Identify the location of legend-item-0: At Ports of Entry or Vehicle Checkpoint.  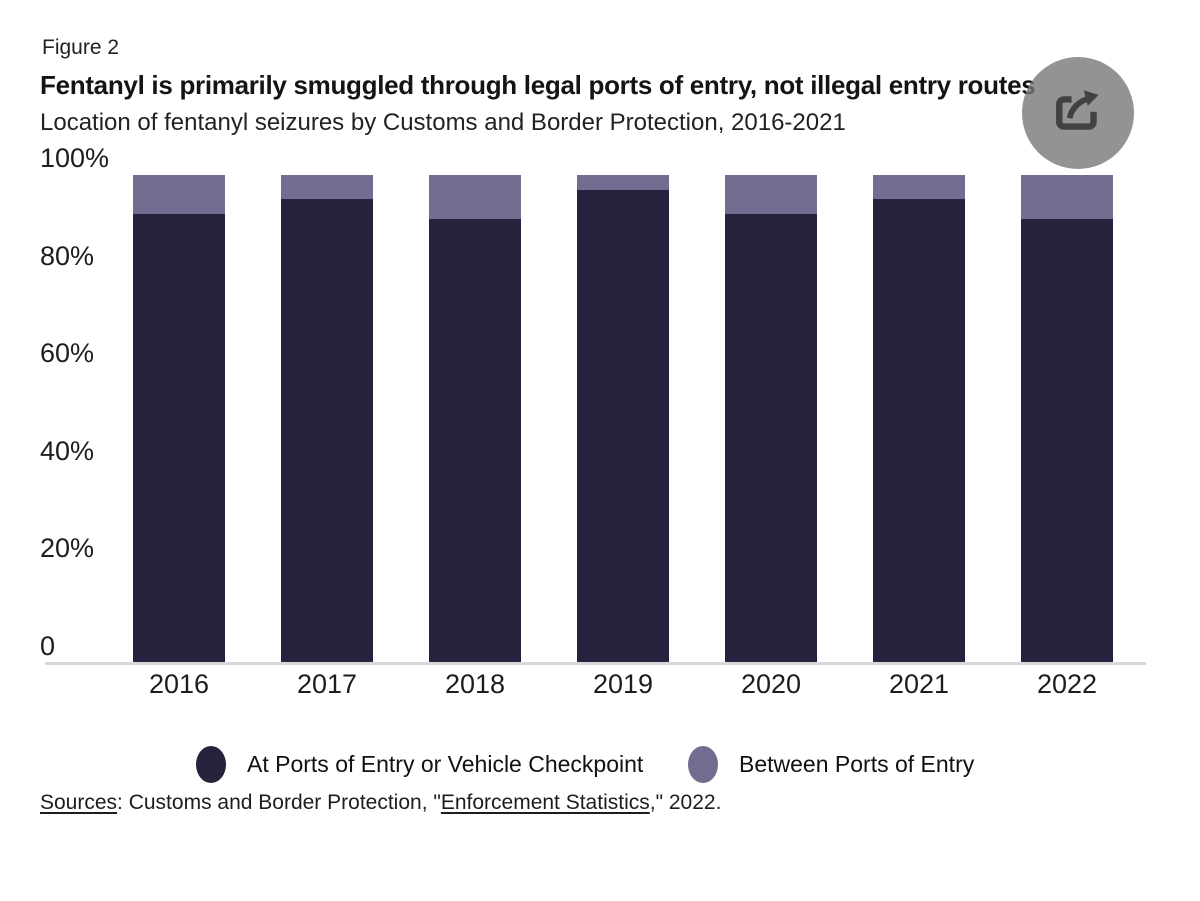
(419, 764).